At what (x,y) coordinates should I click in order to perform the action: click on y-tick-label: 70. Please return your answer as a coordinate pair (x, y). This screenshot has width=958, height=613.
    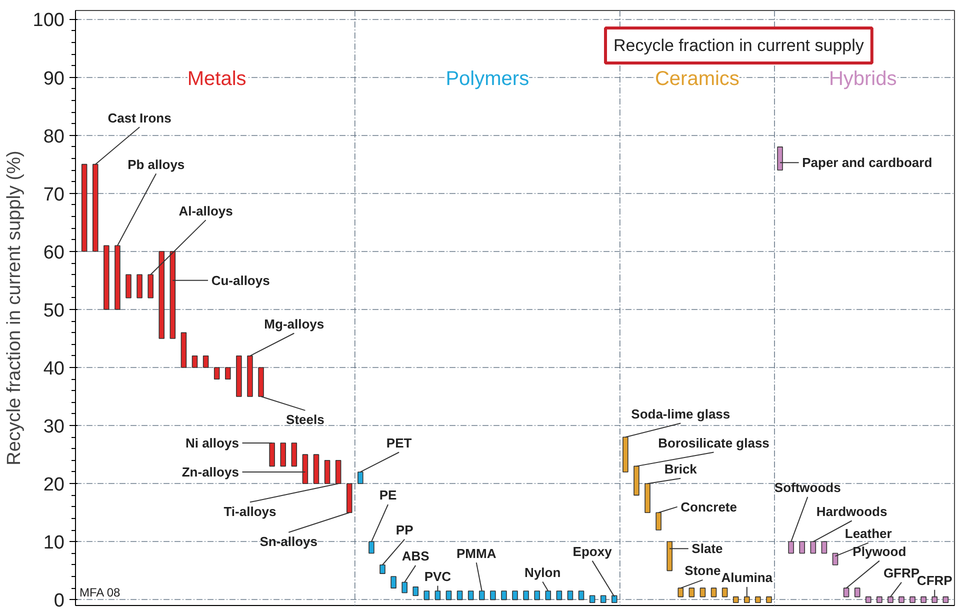
    Looking at the image, I should click on (54, 195).